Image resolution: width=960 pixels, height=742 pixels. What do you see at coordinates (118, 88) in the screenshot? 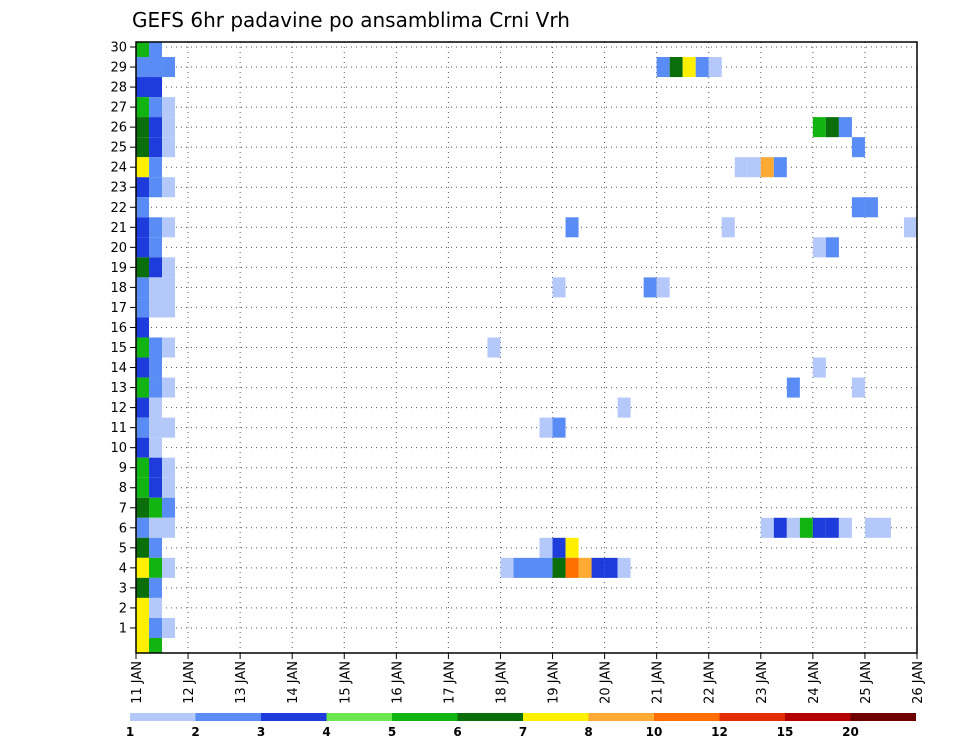
I see `y-tick-label: 28` at bounding box center [118, 88].